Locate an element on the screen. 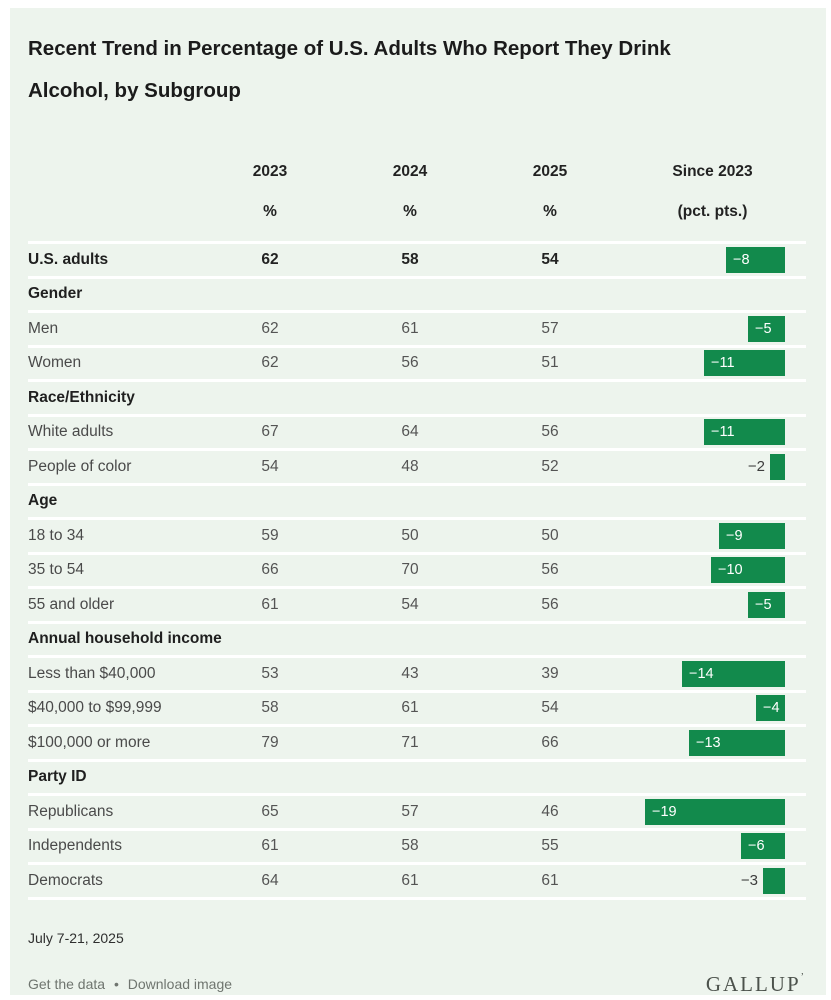 This screenshot has height=1000, width=831. change-value: −4 is located at coordinates (771, 708).